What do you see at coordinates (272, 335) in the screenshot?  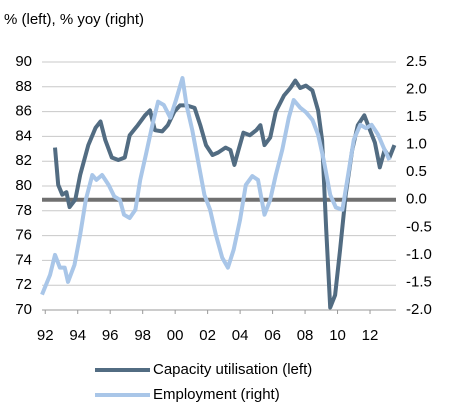 I see `x-tick-label: 06` at bounding box center [272, 335].